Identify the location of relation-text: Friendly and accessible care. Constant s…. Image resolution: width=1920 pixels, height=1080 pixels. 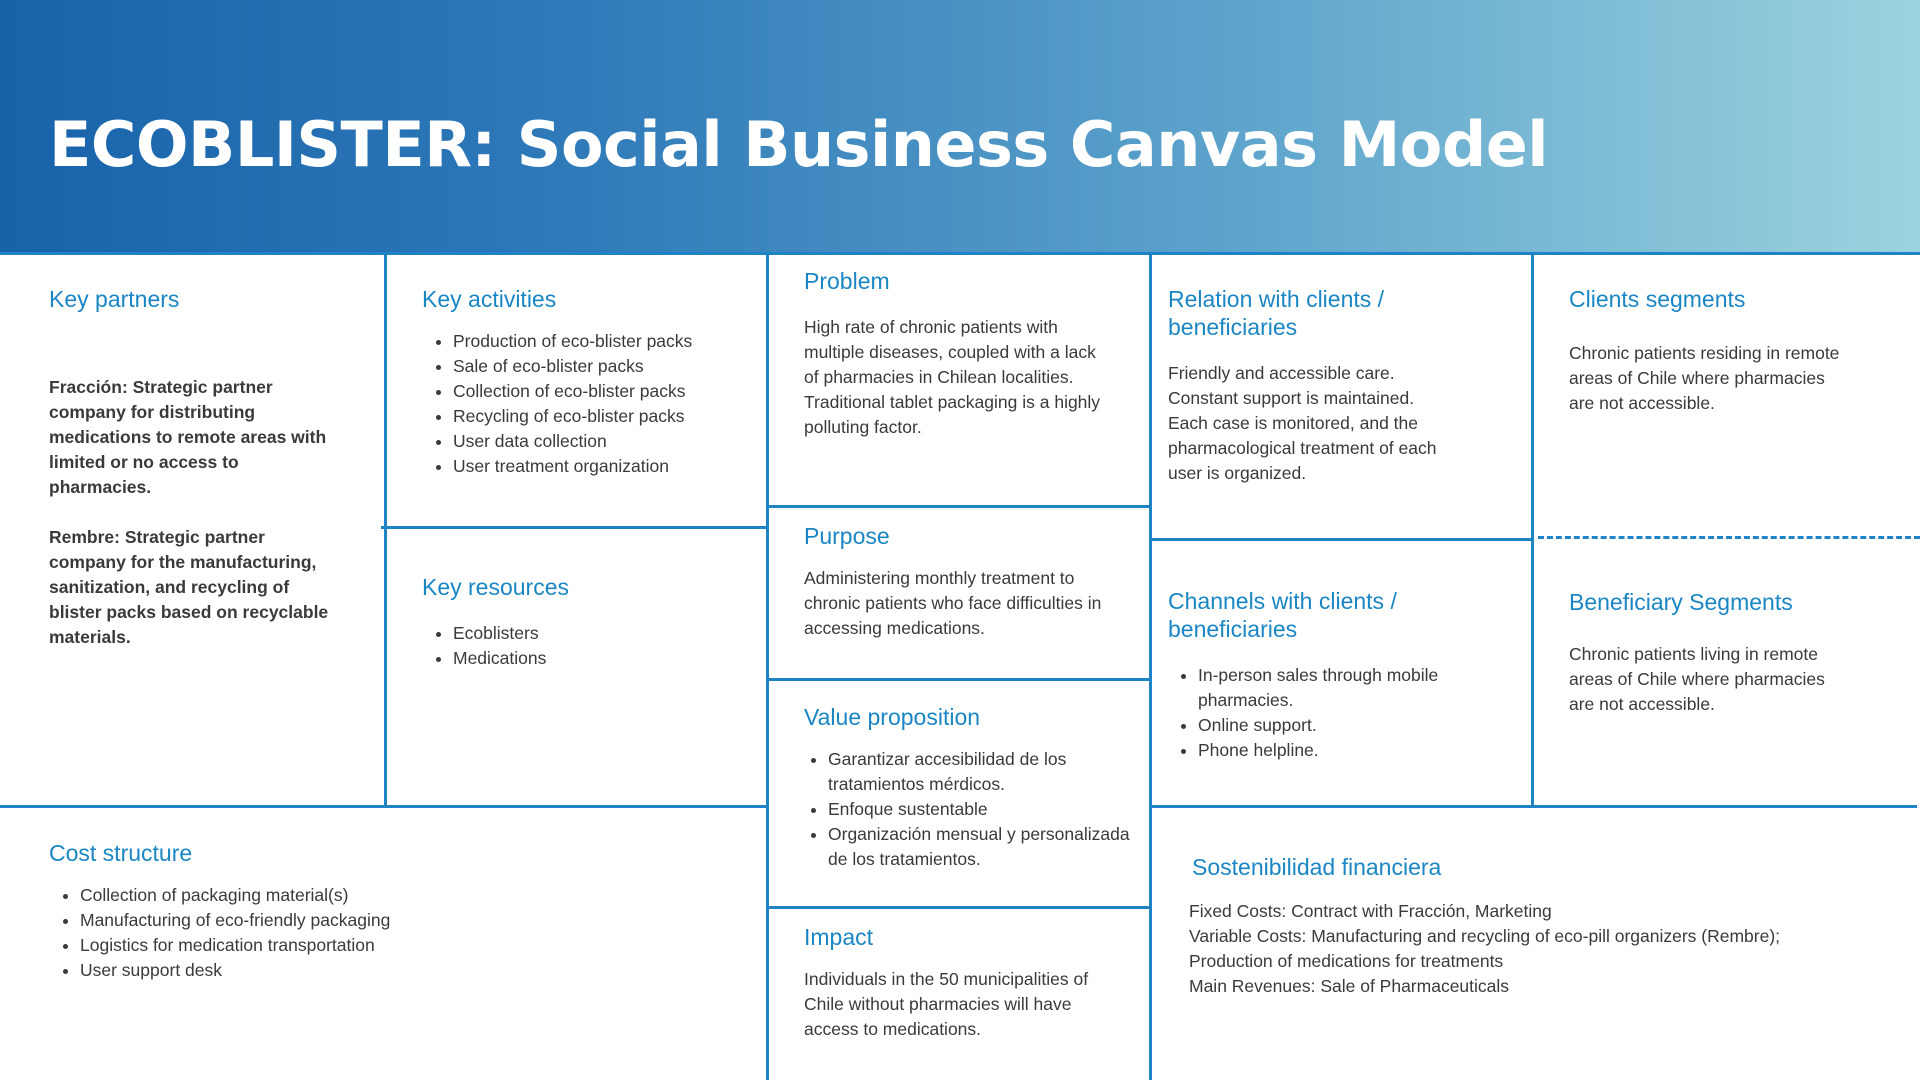
(1318, 423).